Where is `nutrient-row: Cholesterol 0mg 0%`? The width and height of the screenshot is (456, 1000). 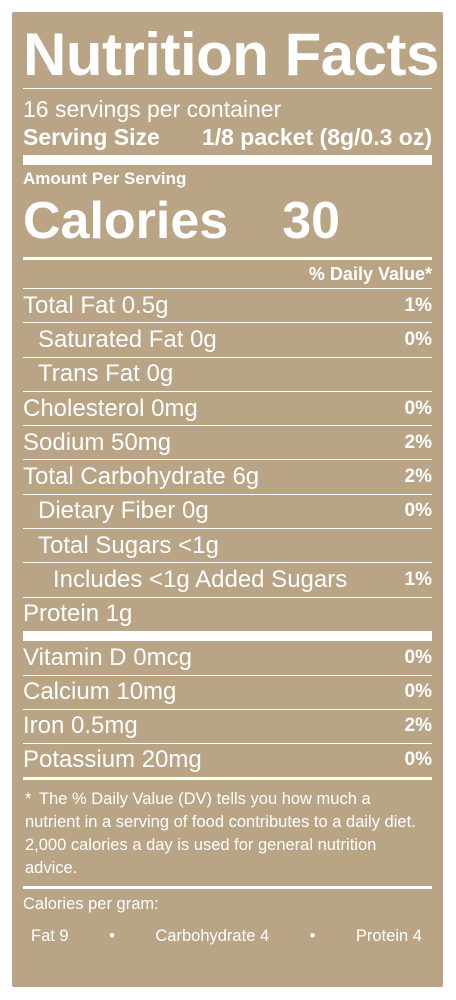
nutrient-row: Cholesterol 0mg 0% is located at coordinates (227, 407).